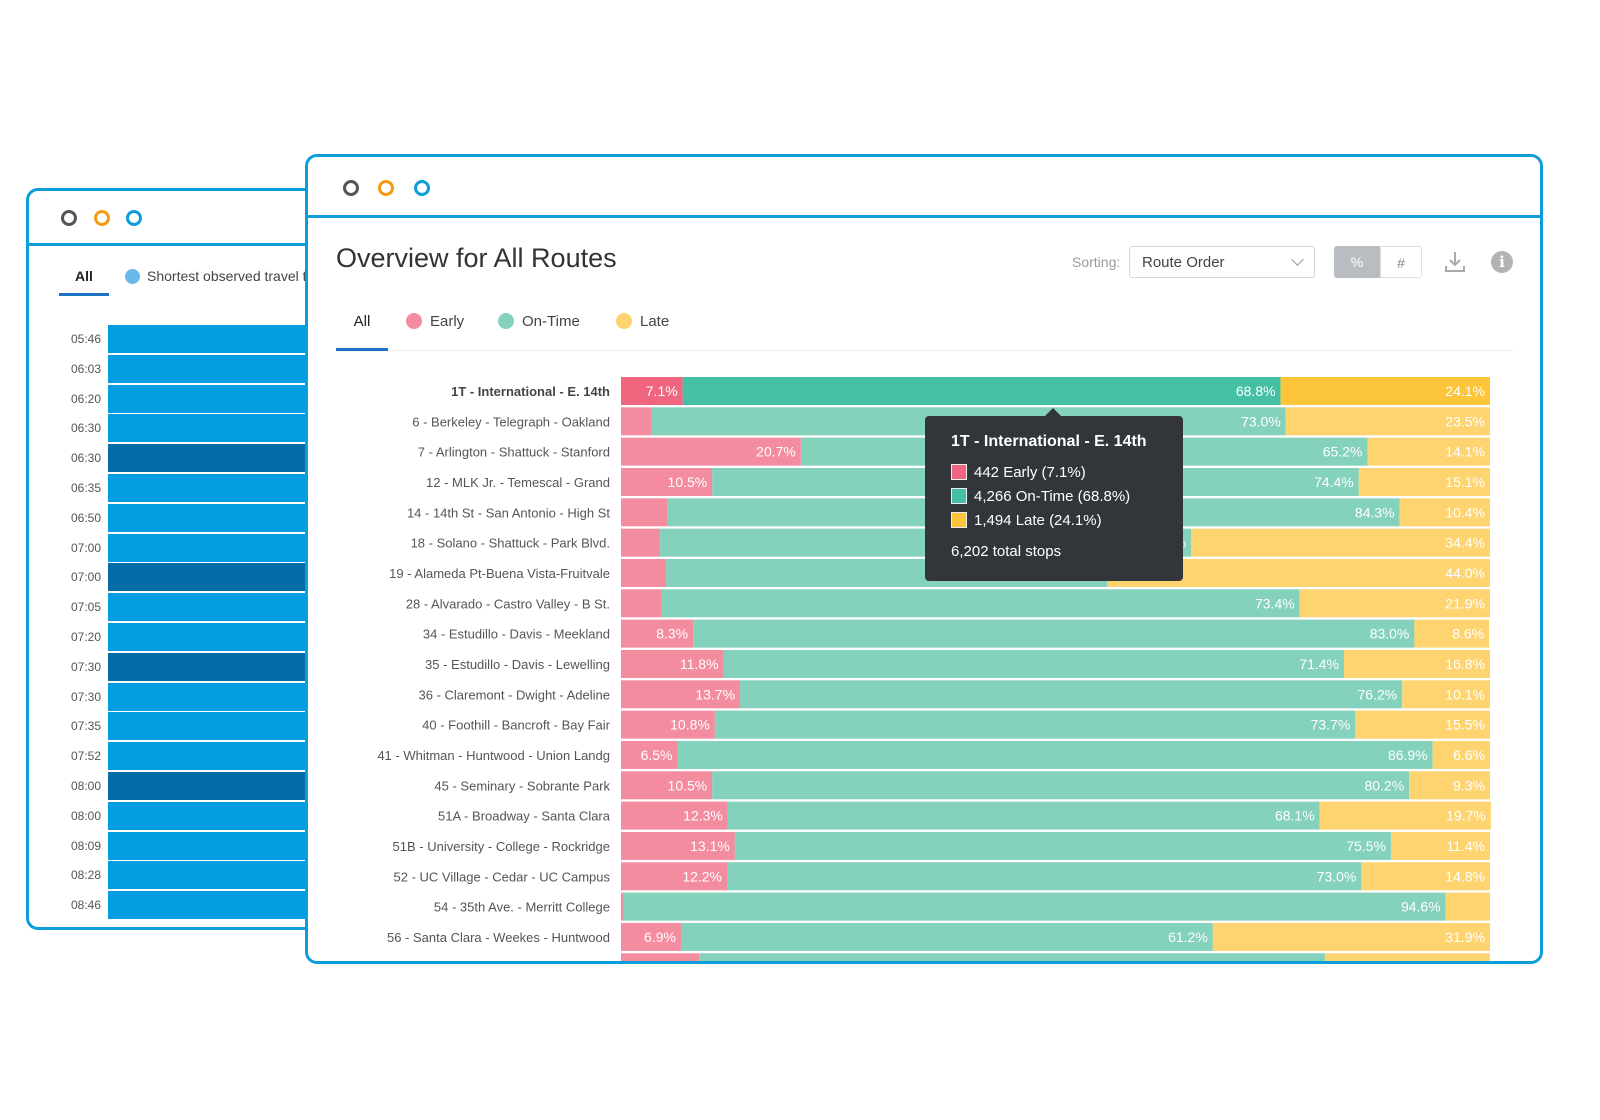 The image size is (1600, 1120). Describe the element at coordinates (198, 368) in the screenshot. I see `time-row: 06:03` at that location.